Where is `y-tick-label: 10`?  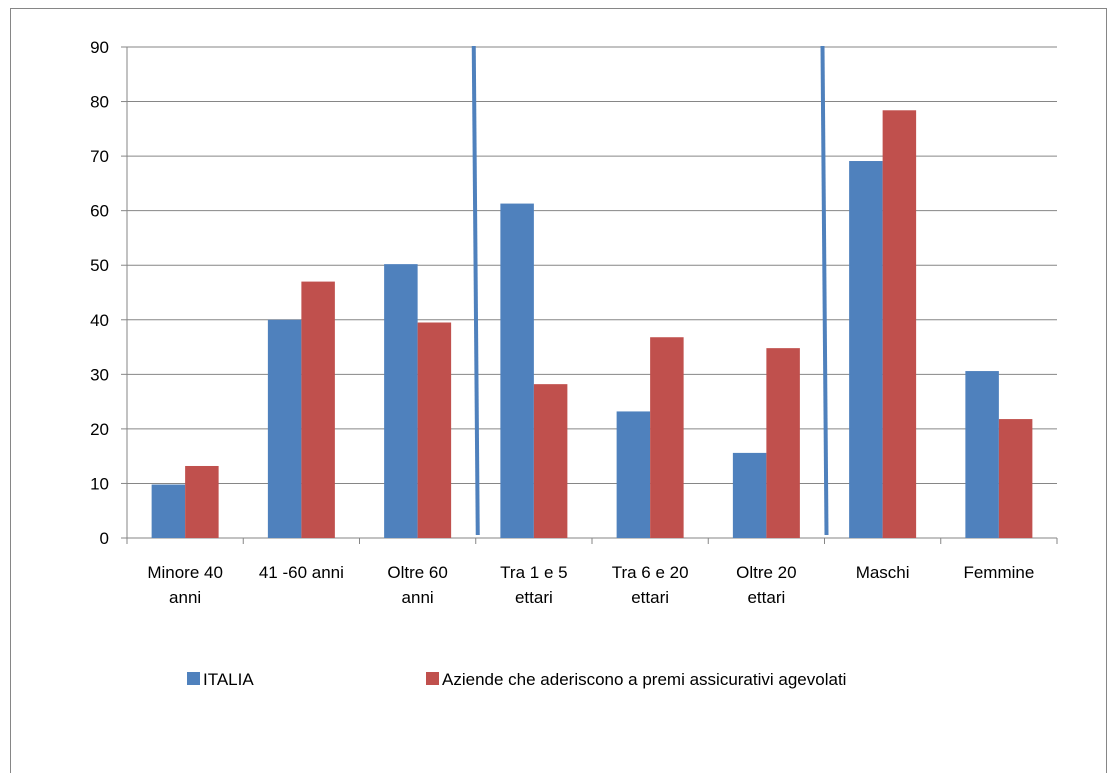 y-tick-label: 10 is located at coordinates (99, 483).